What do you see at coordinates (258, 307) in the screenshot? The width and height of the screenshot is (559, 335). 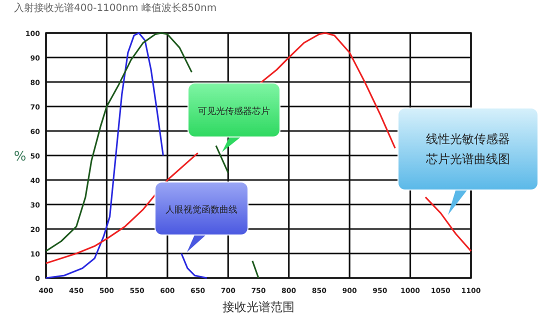 I see `x-axis-title: 接收光谱范围` at bounding box center [258, 307].